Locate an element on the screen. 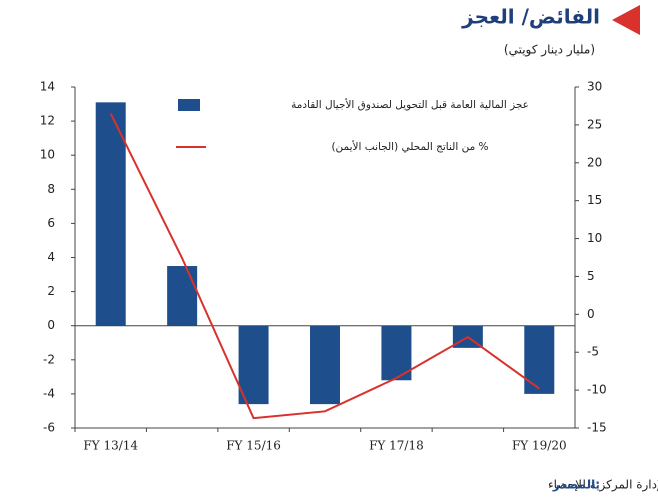  y2-tick-label: 15 is located at coordinates (594, 200).